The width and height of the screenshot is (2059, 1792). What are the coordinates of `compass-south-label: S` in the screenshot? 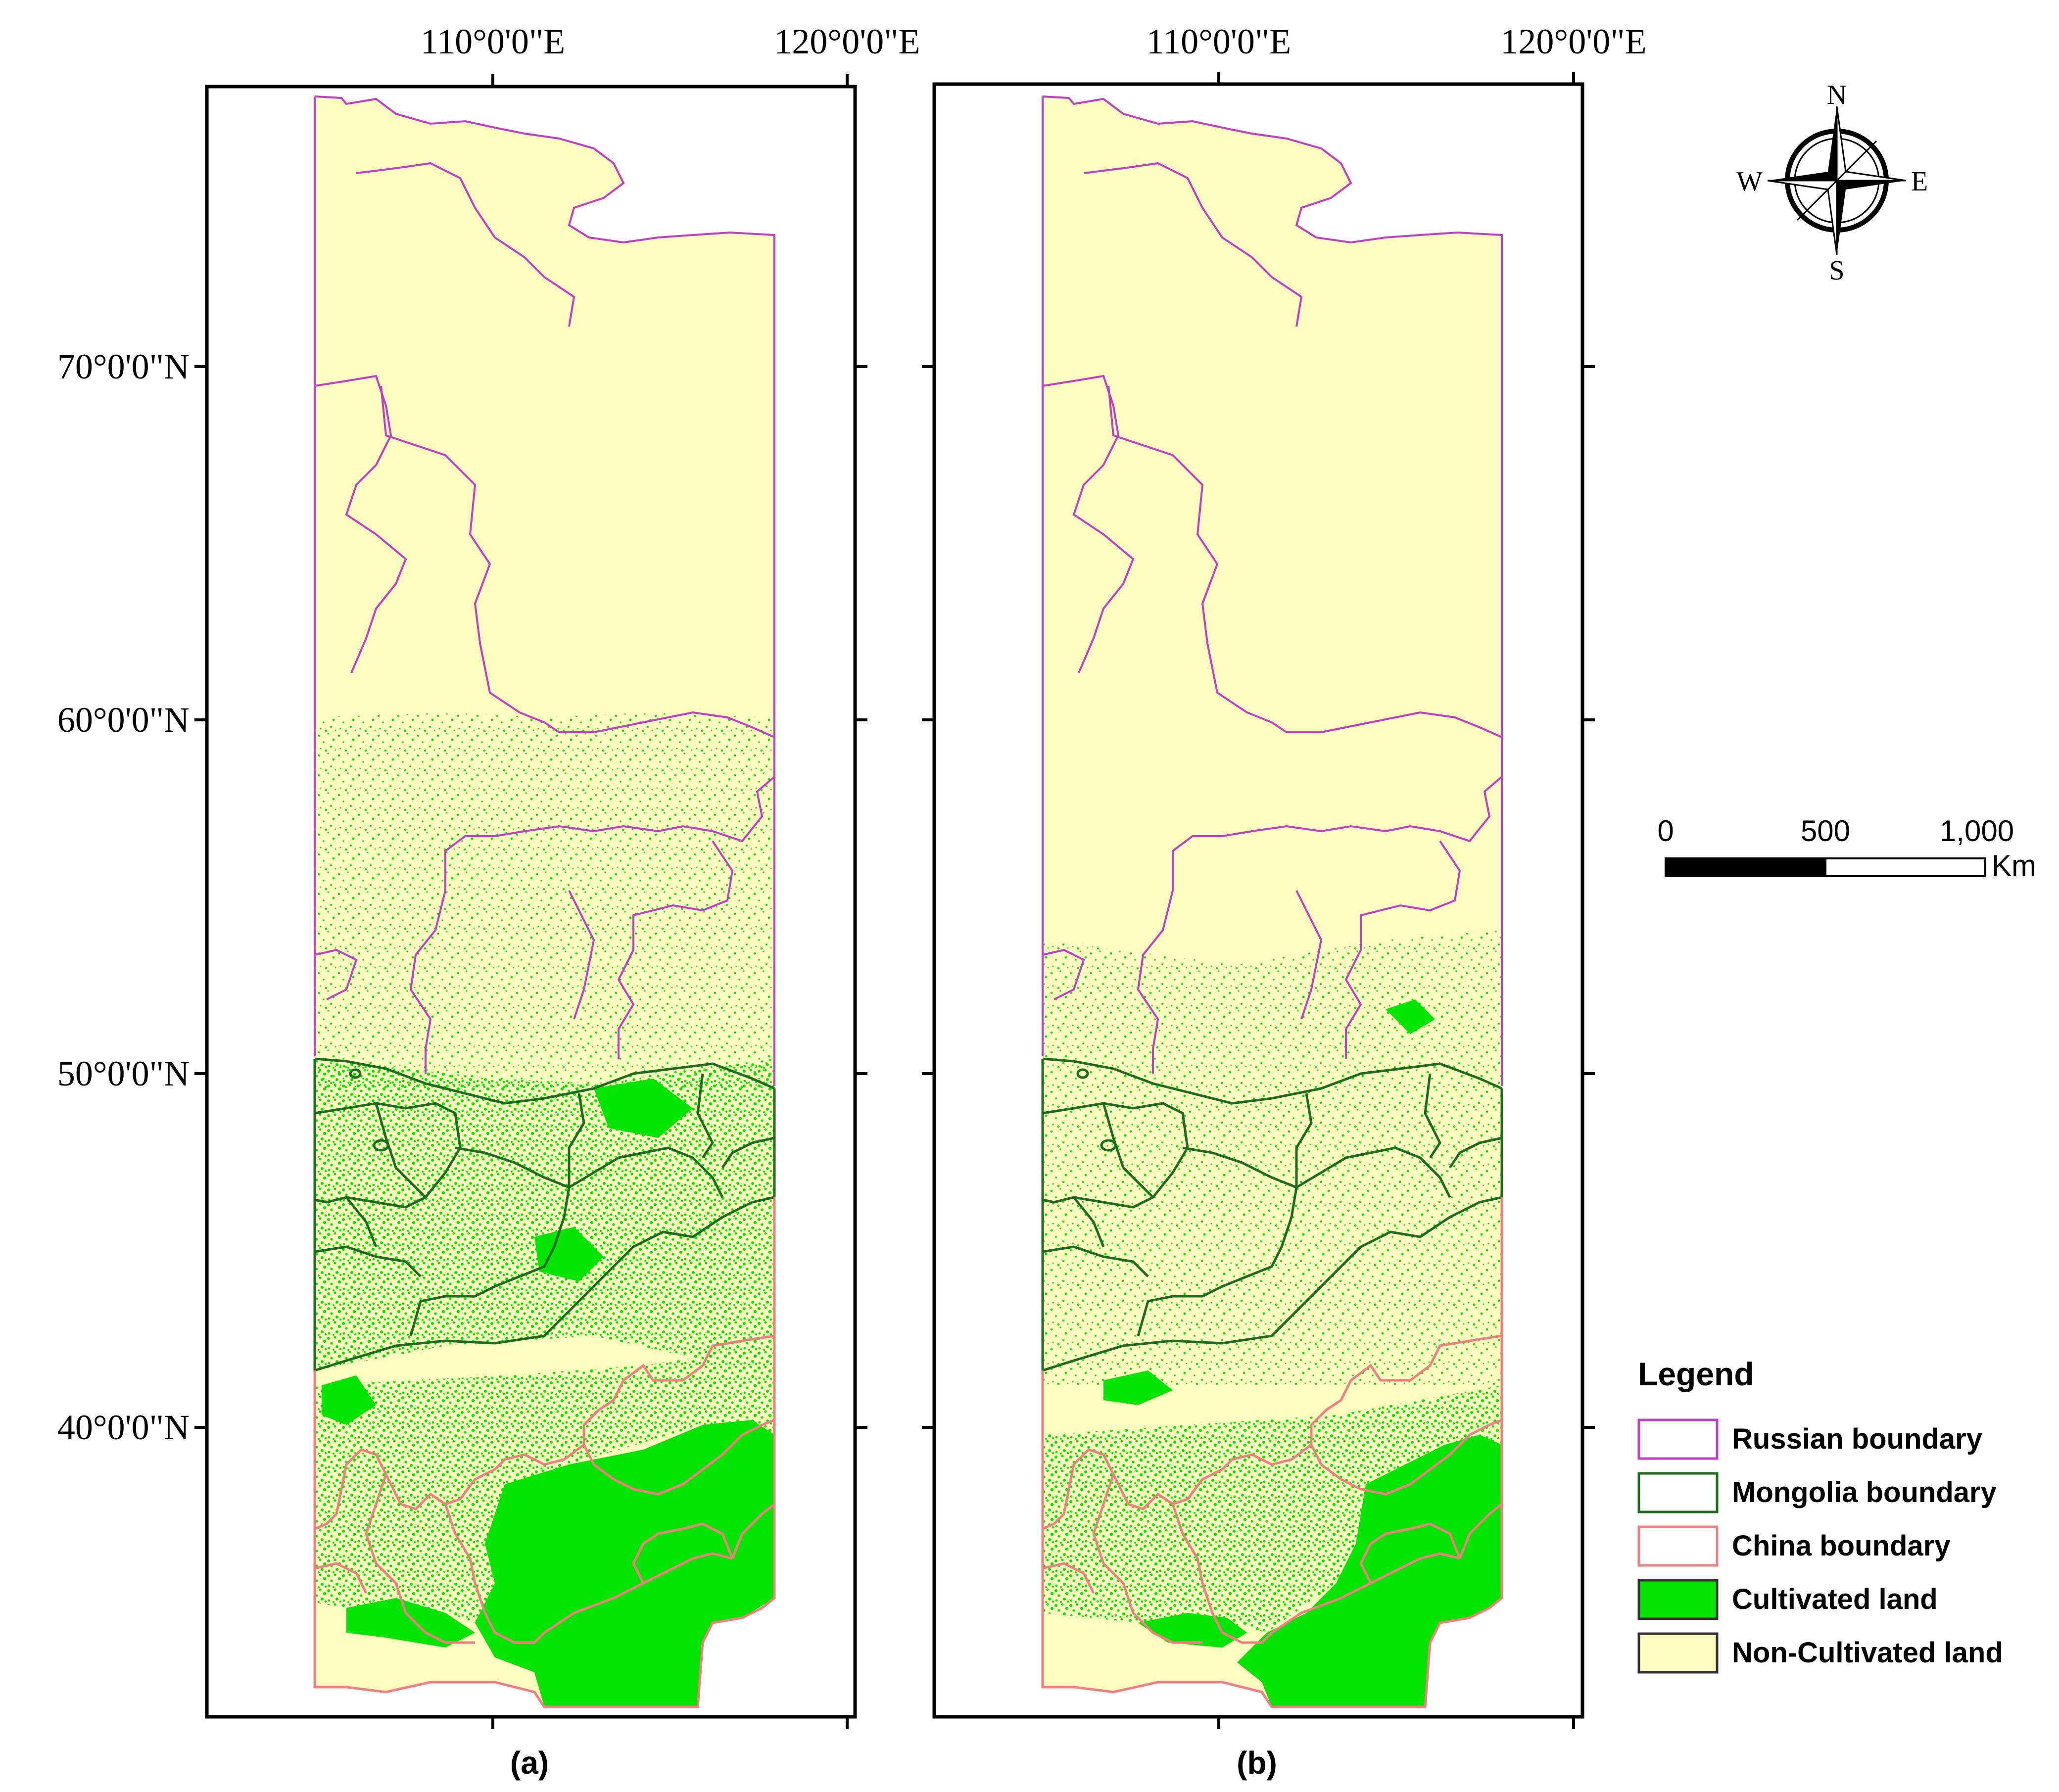 It's located at (1836, 270).